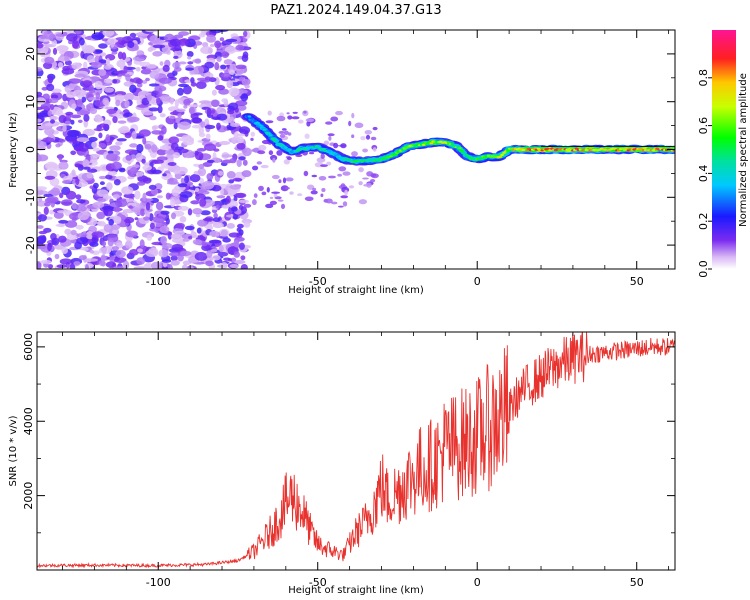 The width and height of the screenshot is (750, 600). Describe the element at coordinates (704, 173) in the screenshot. I see `colorbar-ticks: 0.0 0.2 0.4 0.6 0.8` at that location.